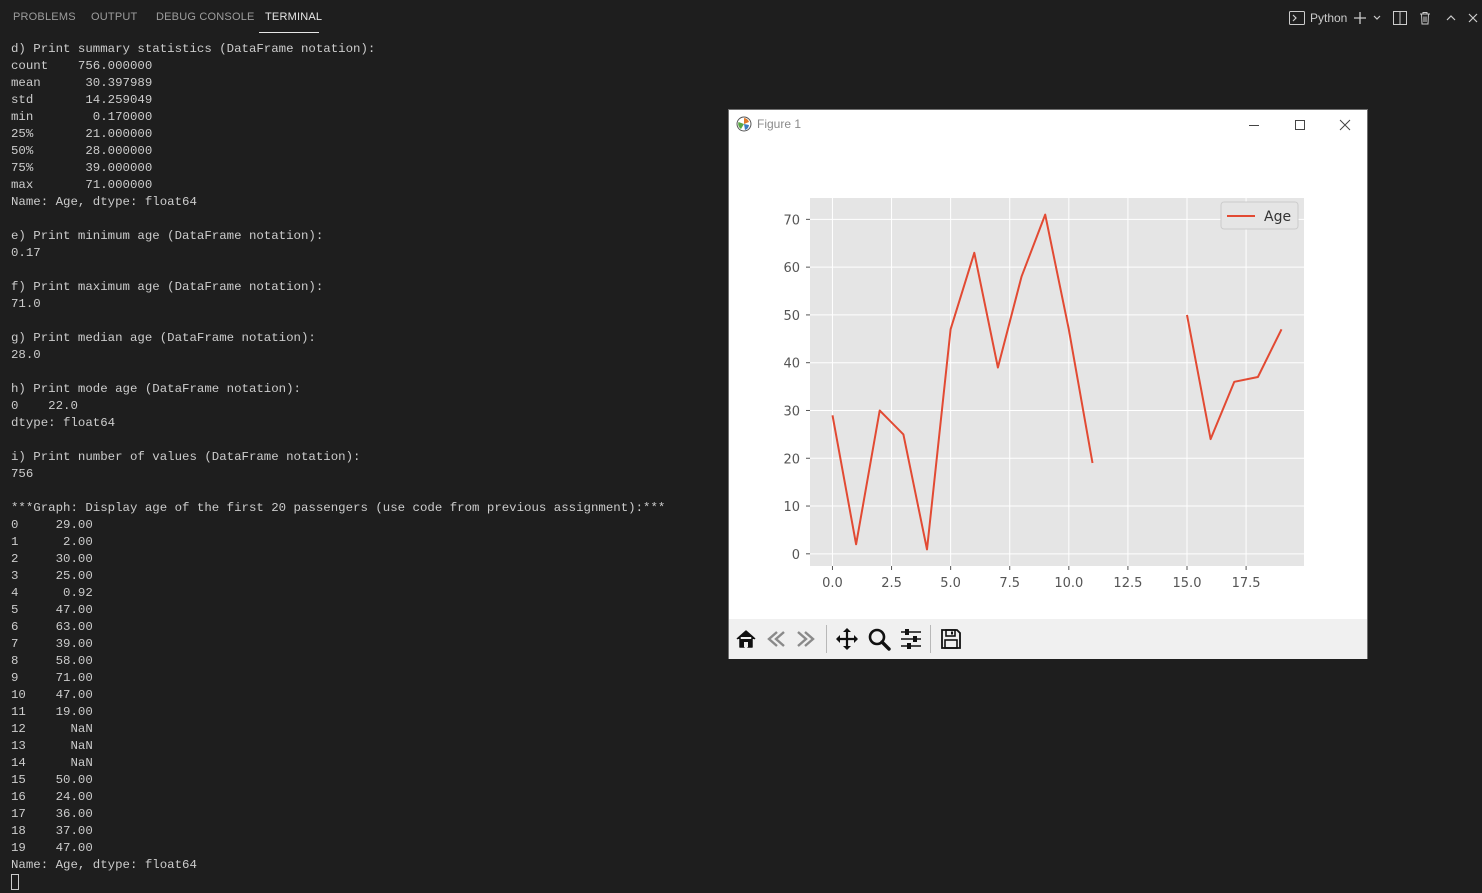 The height and width of the screenshot is (893, 1482). I want to click on shell-label: Python, so click(1329, 18).